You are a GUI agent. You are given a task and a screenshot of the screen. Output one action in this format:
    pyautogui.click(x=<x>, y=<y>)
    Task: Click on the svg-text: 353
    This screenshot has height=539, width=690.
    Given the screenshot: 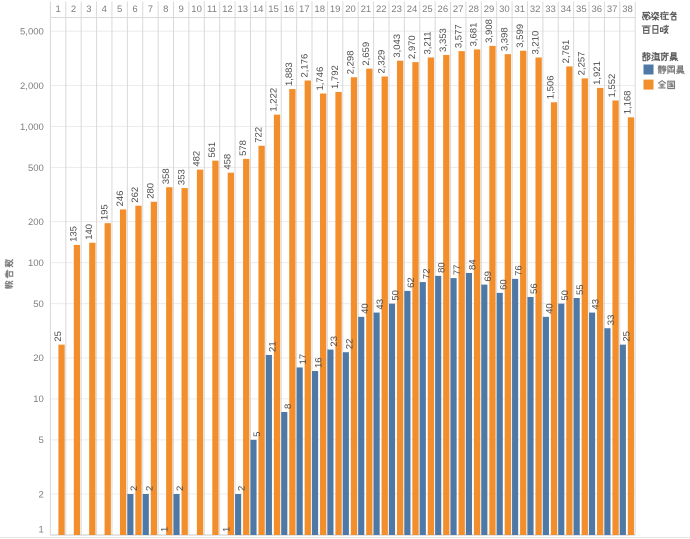 What is the action you would take?
    pyautogui.click(x=181, y=177)
    